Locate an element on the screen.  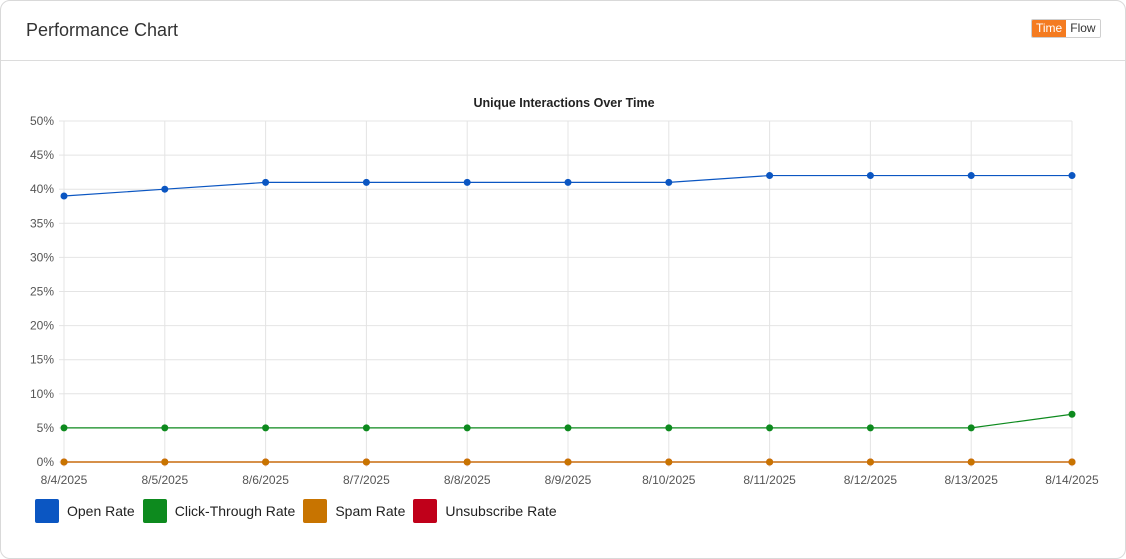
y-tick-label: 0% is located at coordinates (46, 462).